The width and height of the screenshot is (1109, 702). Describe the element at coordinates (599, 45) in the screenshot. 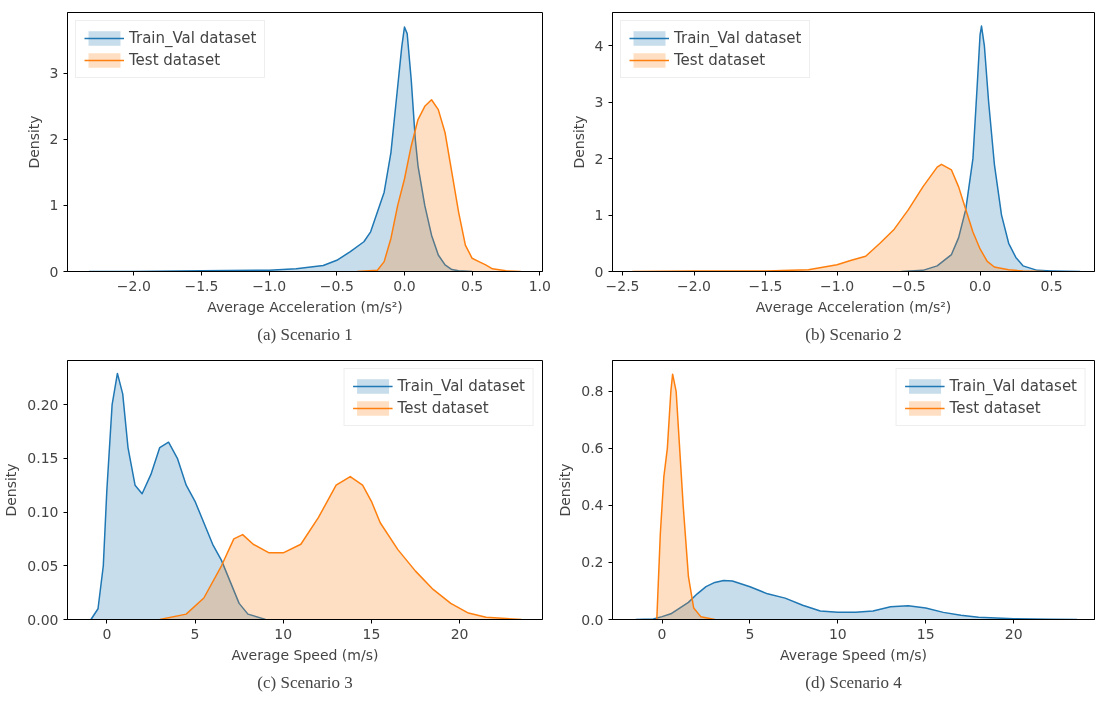

I see `y-tick-label: 4` at that location.